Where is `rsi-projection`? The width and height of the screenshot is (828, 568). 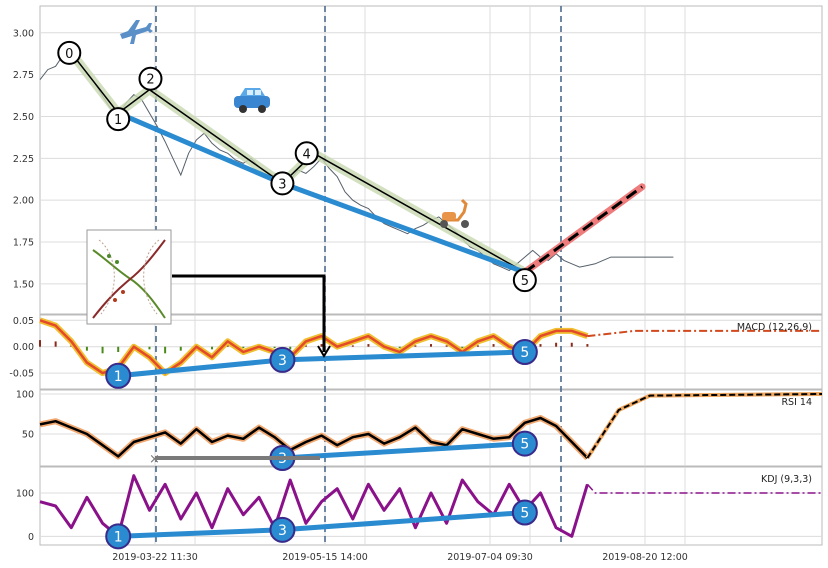 rsi-projection is located at coordinates (704, 426).